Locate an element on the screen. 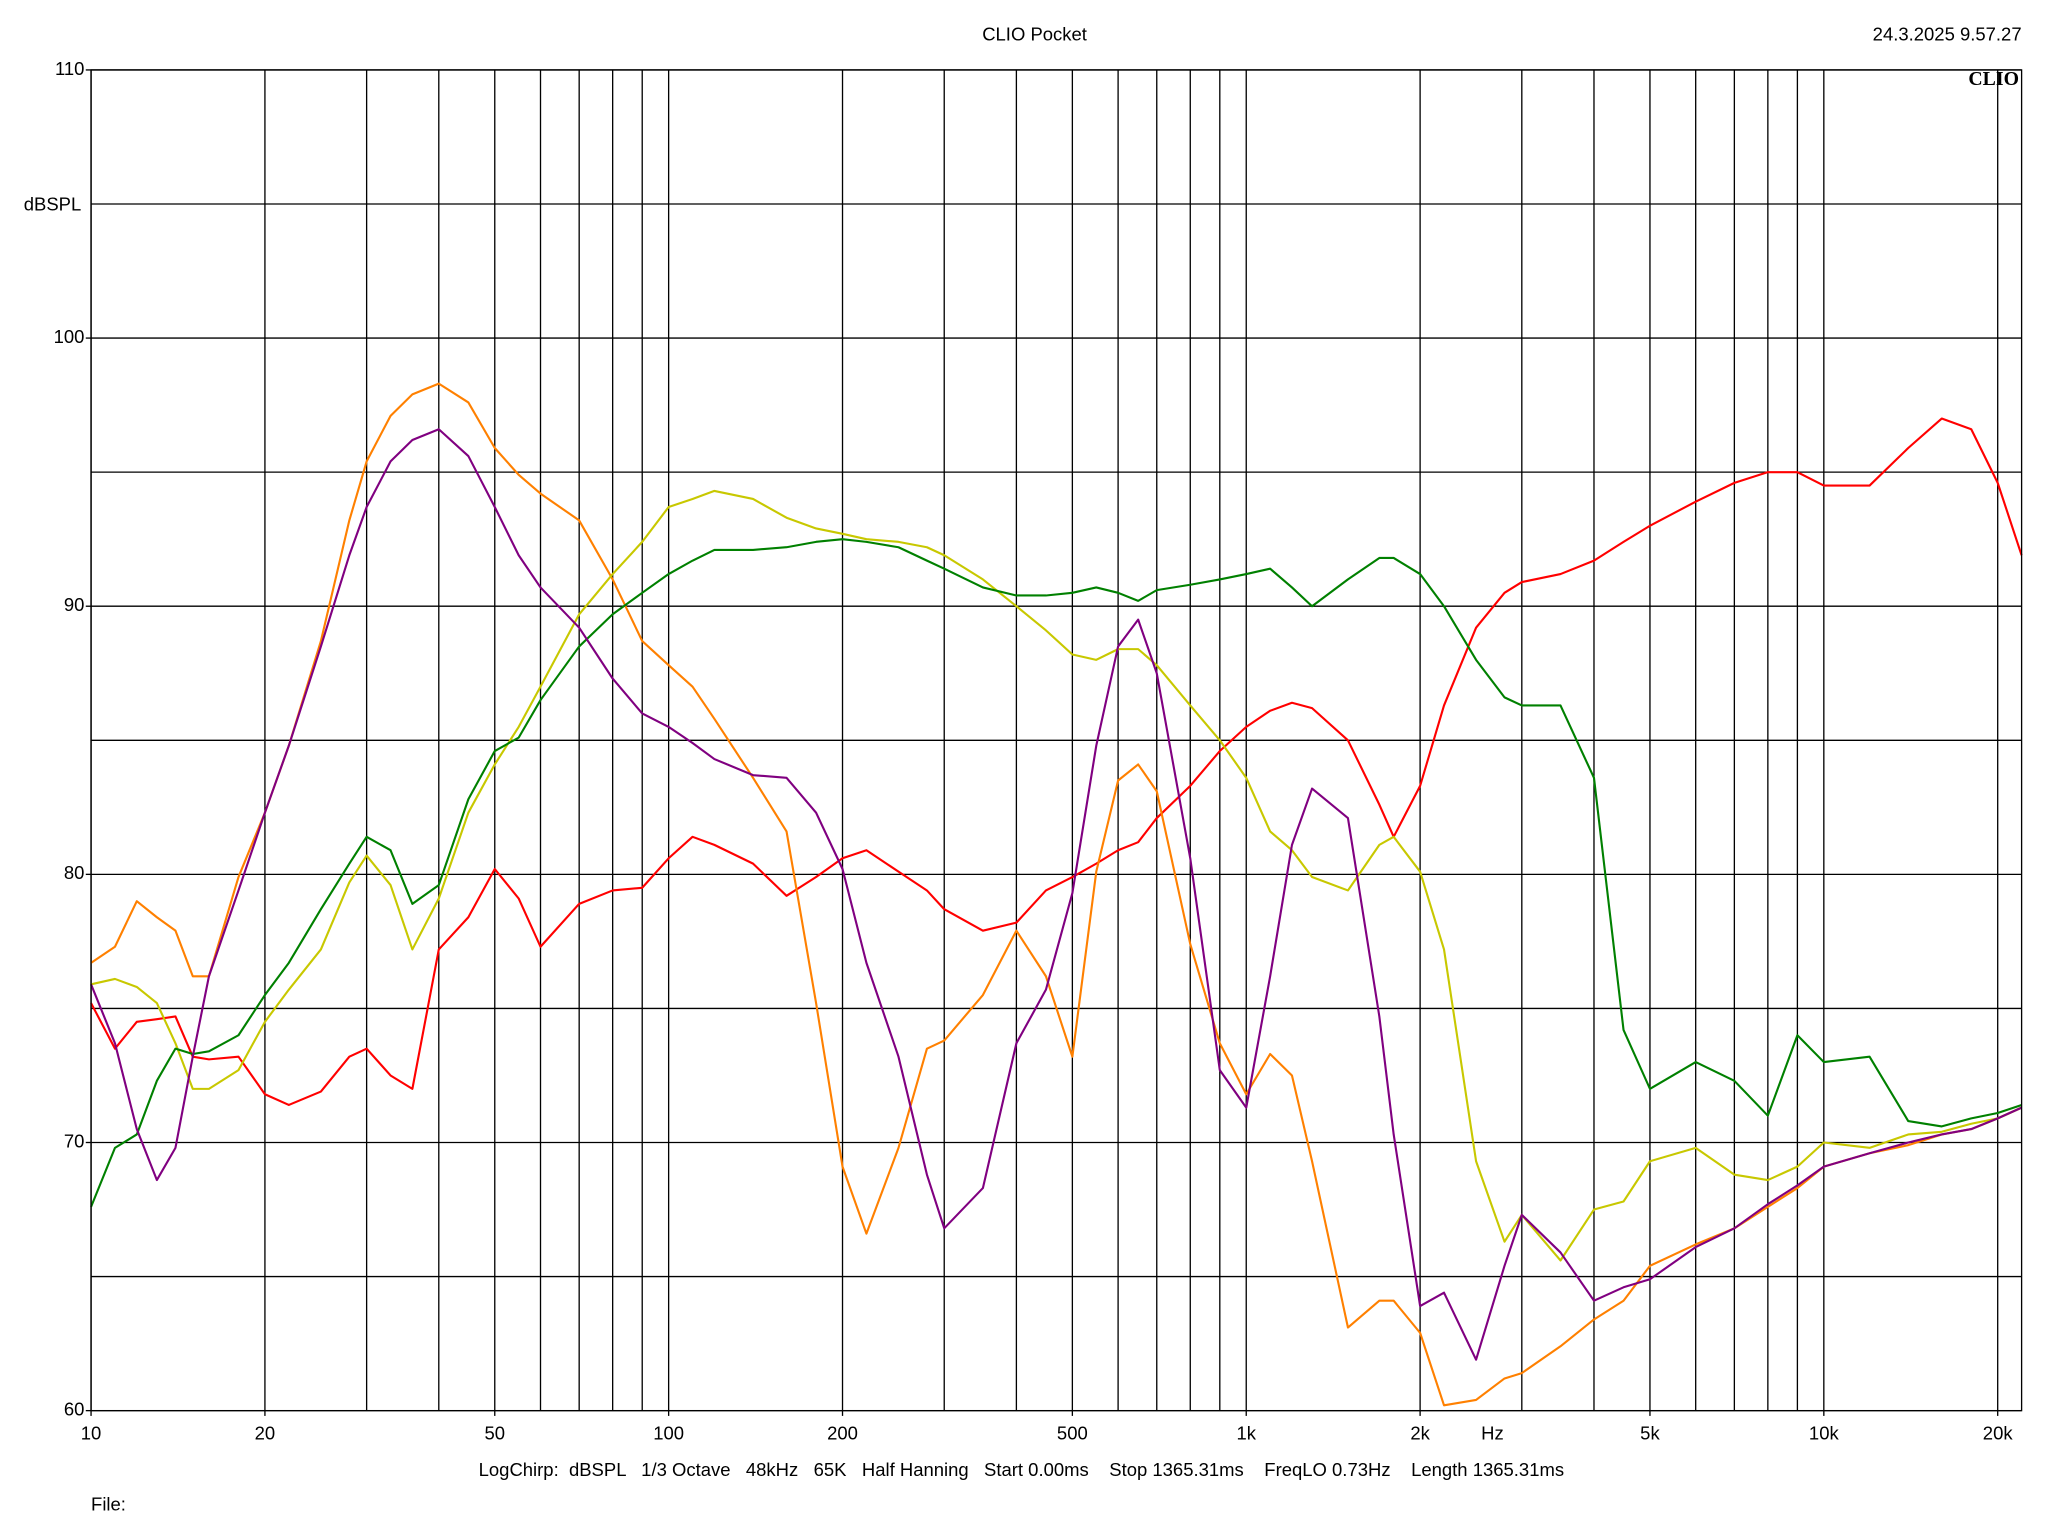 This screenshot has height=1536, width=2048. x-tick-label: 200 is located at coordinates (842, 1432).